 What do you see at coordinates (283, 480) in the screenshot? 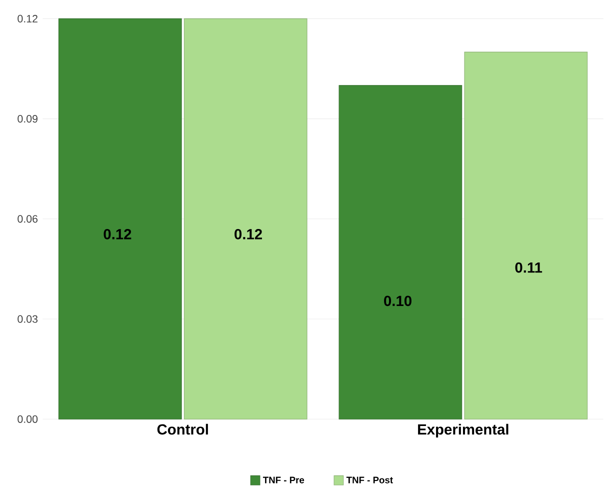
I see `legend-label: TNF - Pre` at bounding box center [283, 480].